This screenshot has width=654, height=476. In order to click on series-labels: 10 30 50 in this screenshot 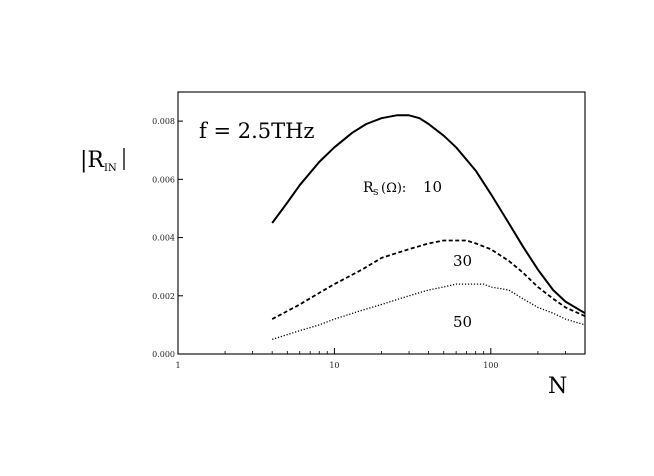, I will do `click(447, 254)`.